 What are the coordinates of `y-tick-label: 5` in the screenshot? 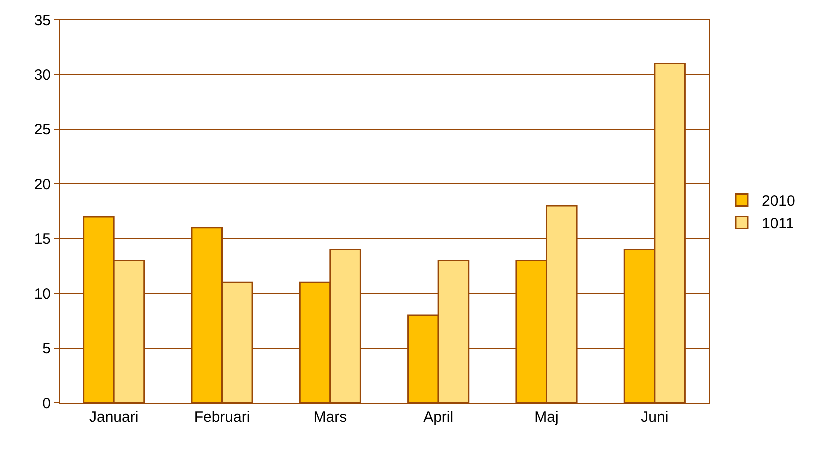 It's located at (46, 349).